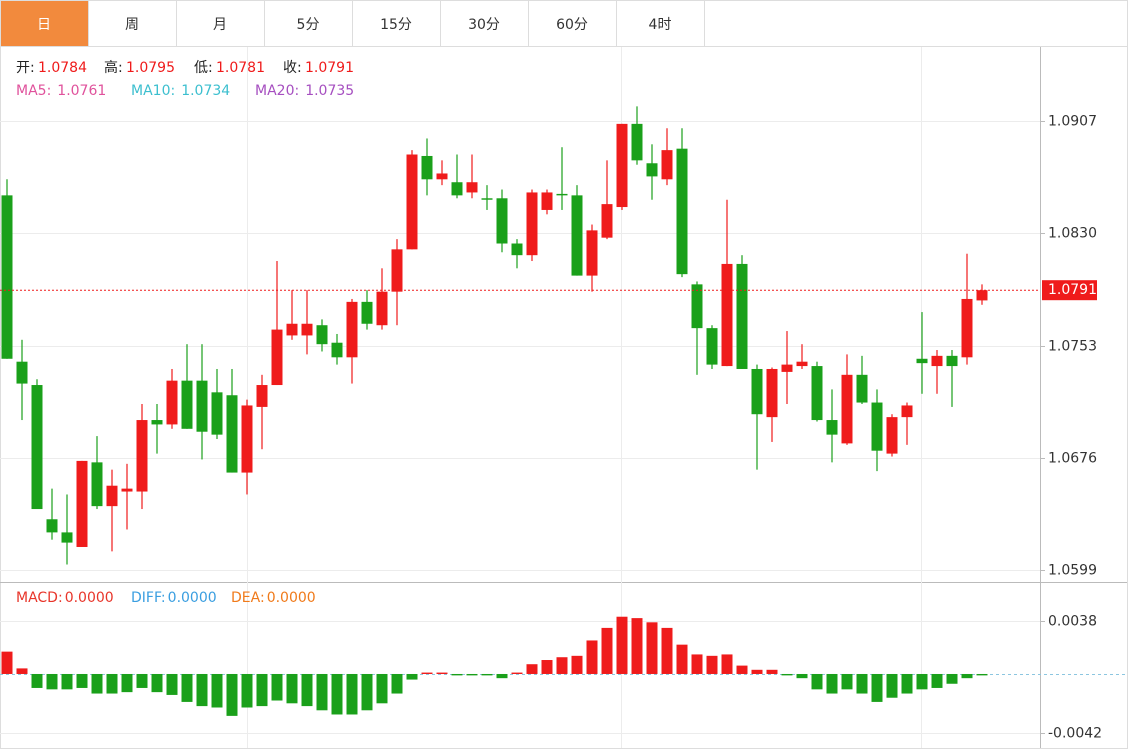 The image size is (1136, 751). Describe the element at coordinates (572, 25) in the screenshot. I see `tab-label: 60分` at that location.